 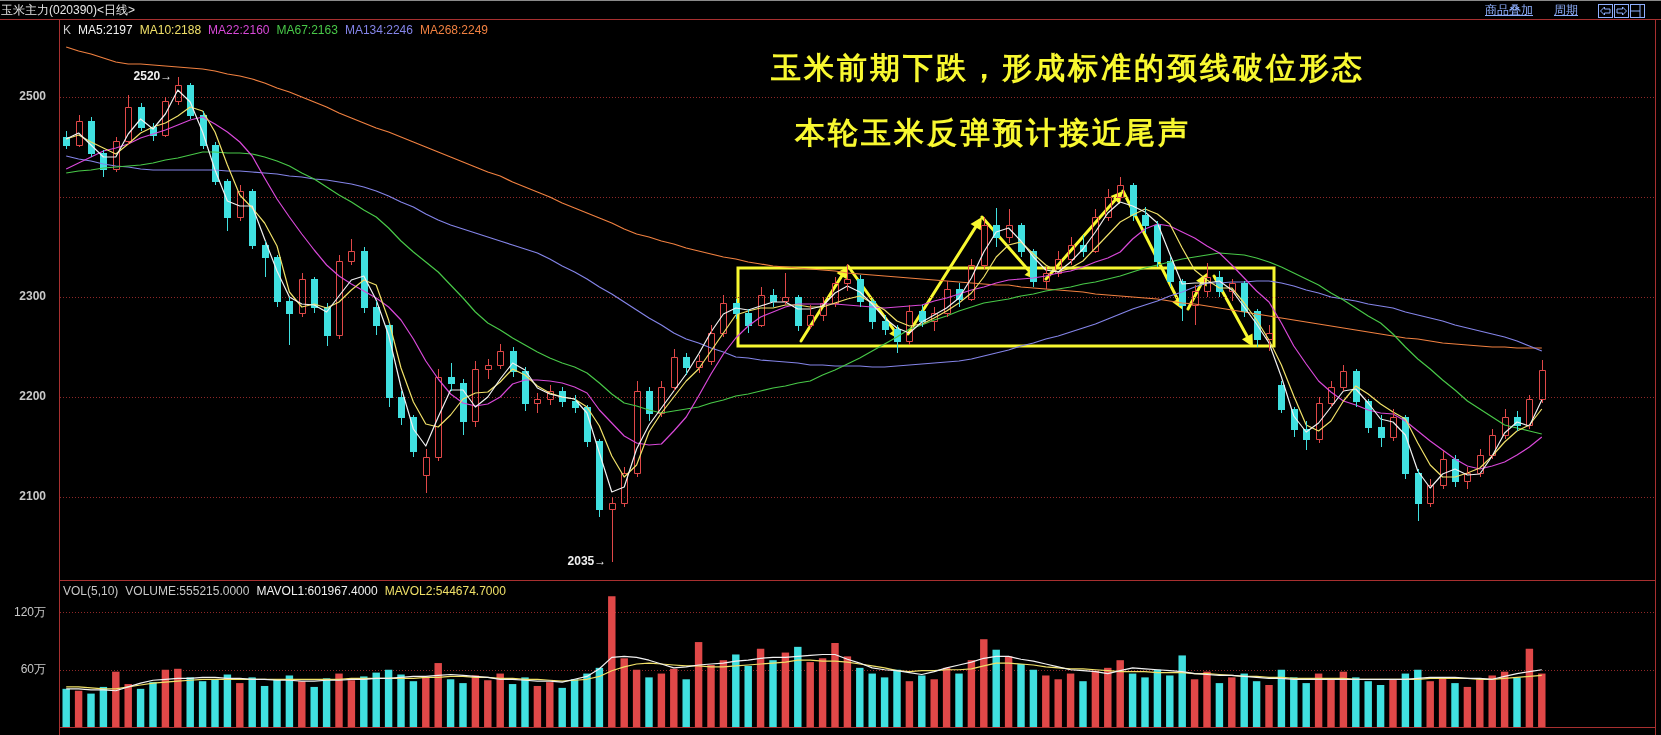 I want to click on annotation: 本轮玉米反弹预计接近尾声, so click(x=992, y=132).